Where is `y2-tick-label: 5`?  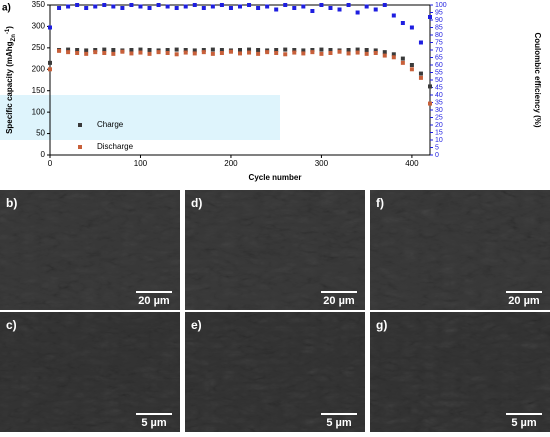 y2-tick-label: 5 is located at coordinates (437, 147).